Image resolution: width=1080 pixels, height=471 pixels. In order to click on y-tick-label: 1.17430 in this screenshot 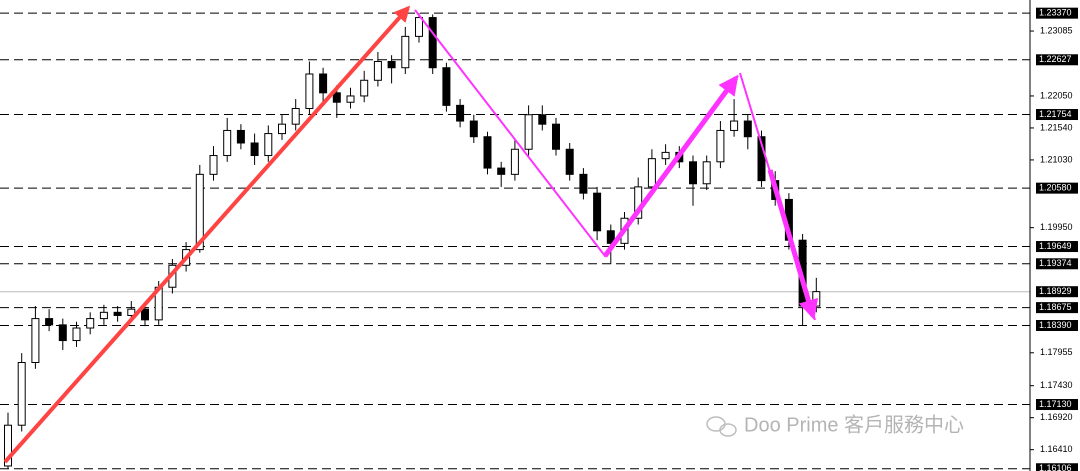, I will do `click(1056, 385)`.